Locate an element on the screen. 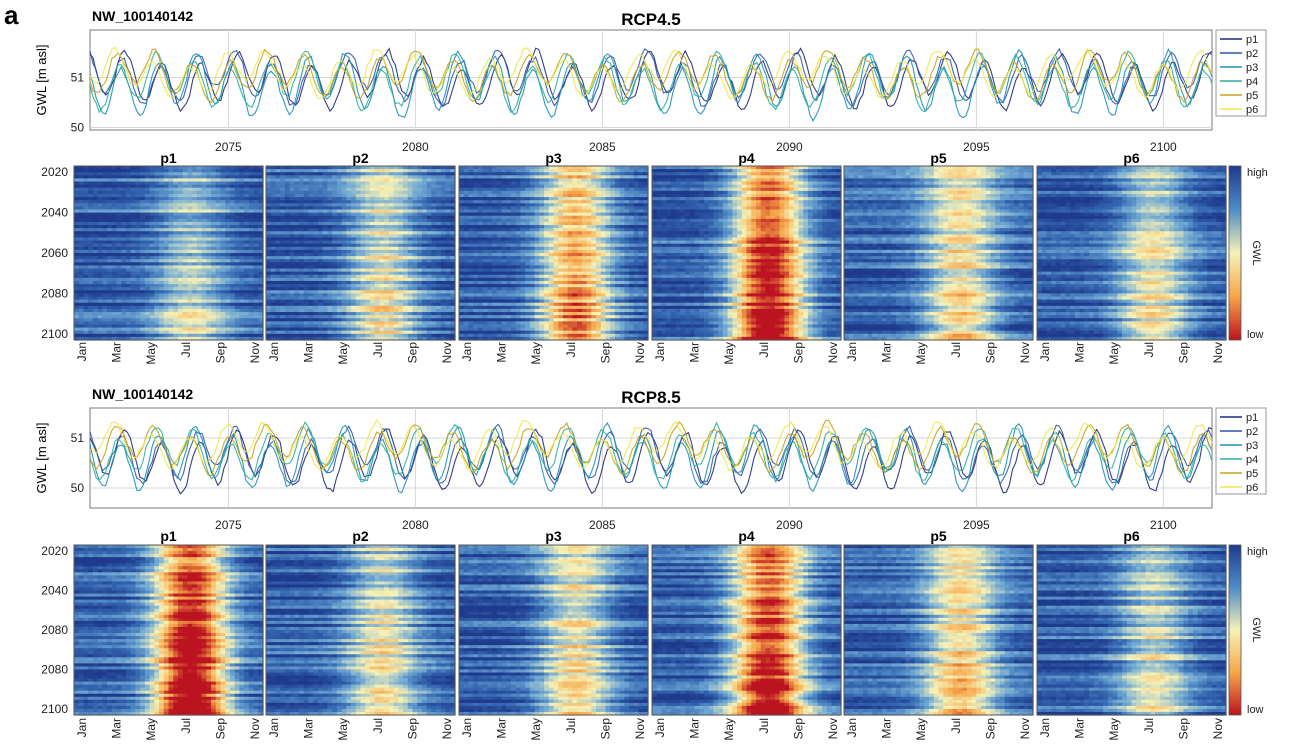 The width and height of the screenshot is (1300, 754). legend-label-p2: p2 is located at coordinates (1252, 54).